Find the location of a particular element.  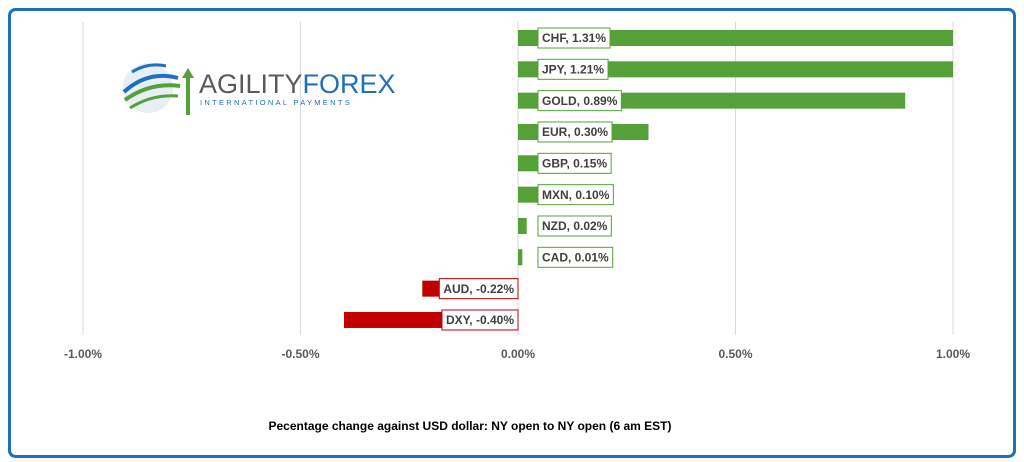

data-label-text: AUD, -0.22% is located at coordinates (478, 289).